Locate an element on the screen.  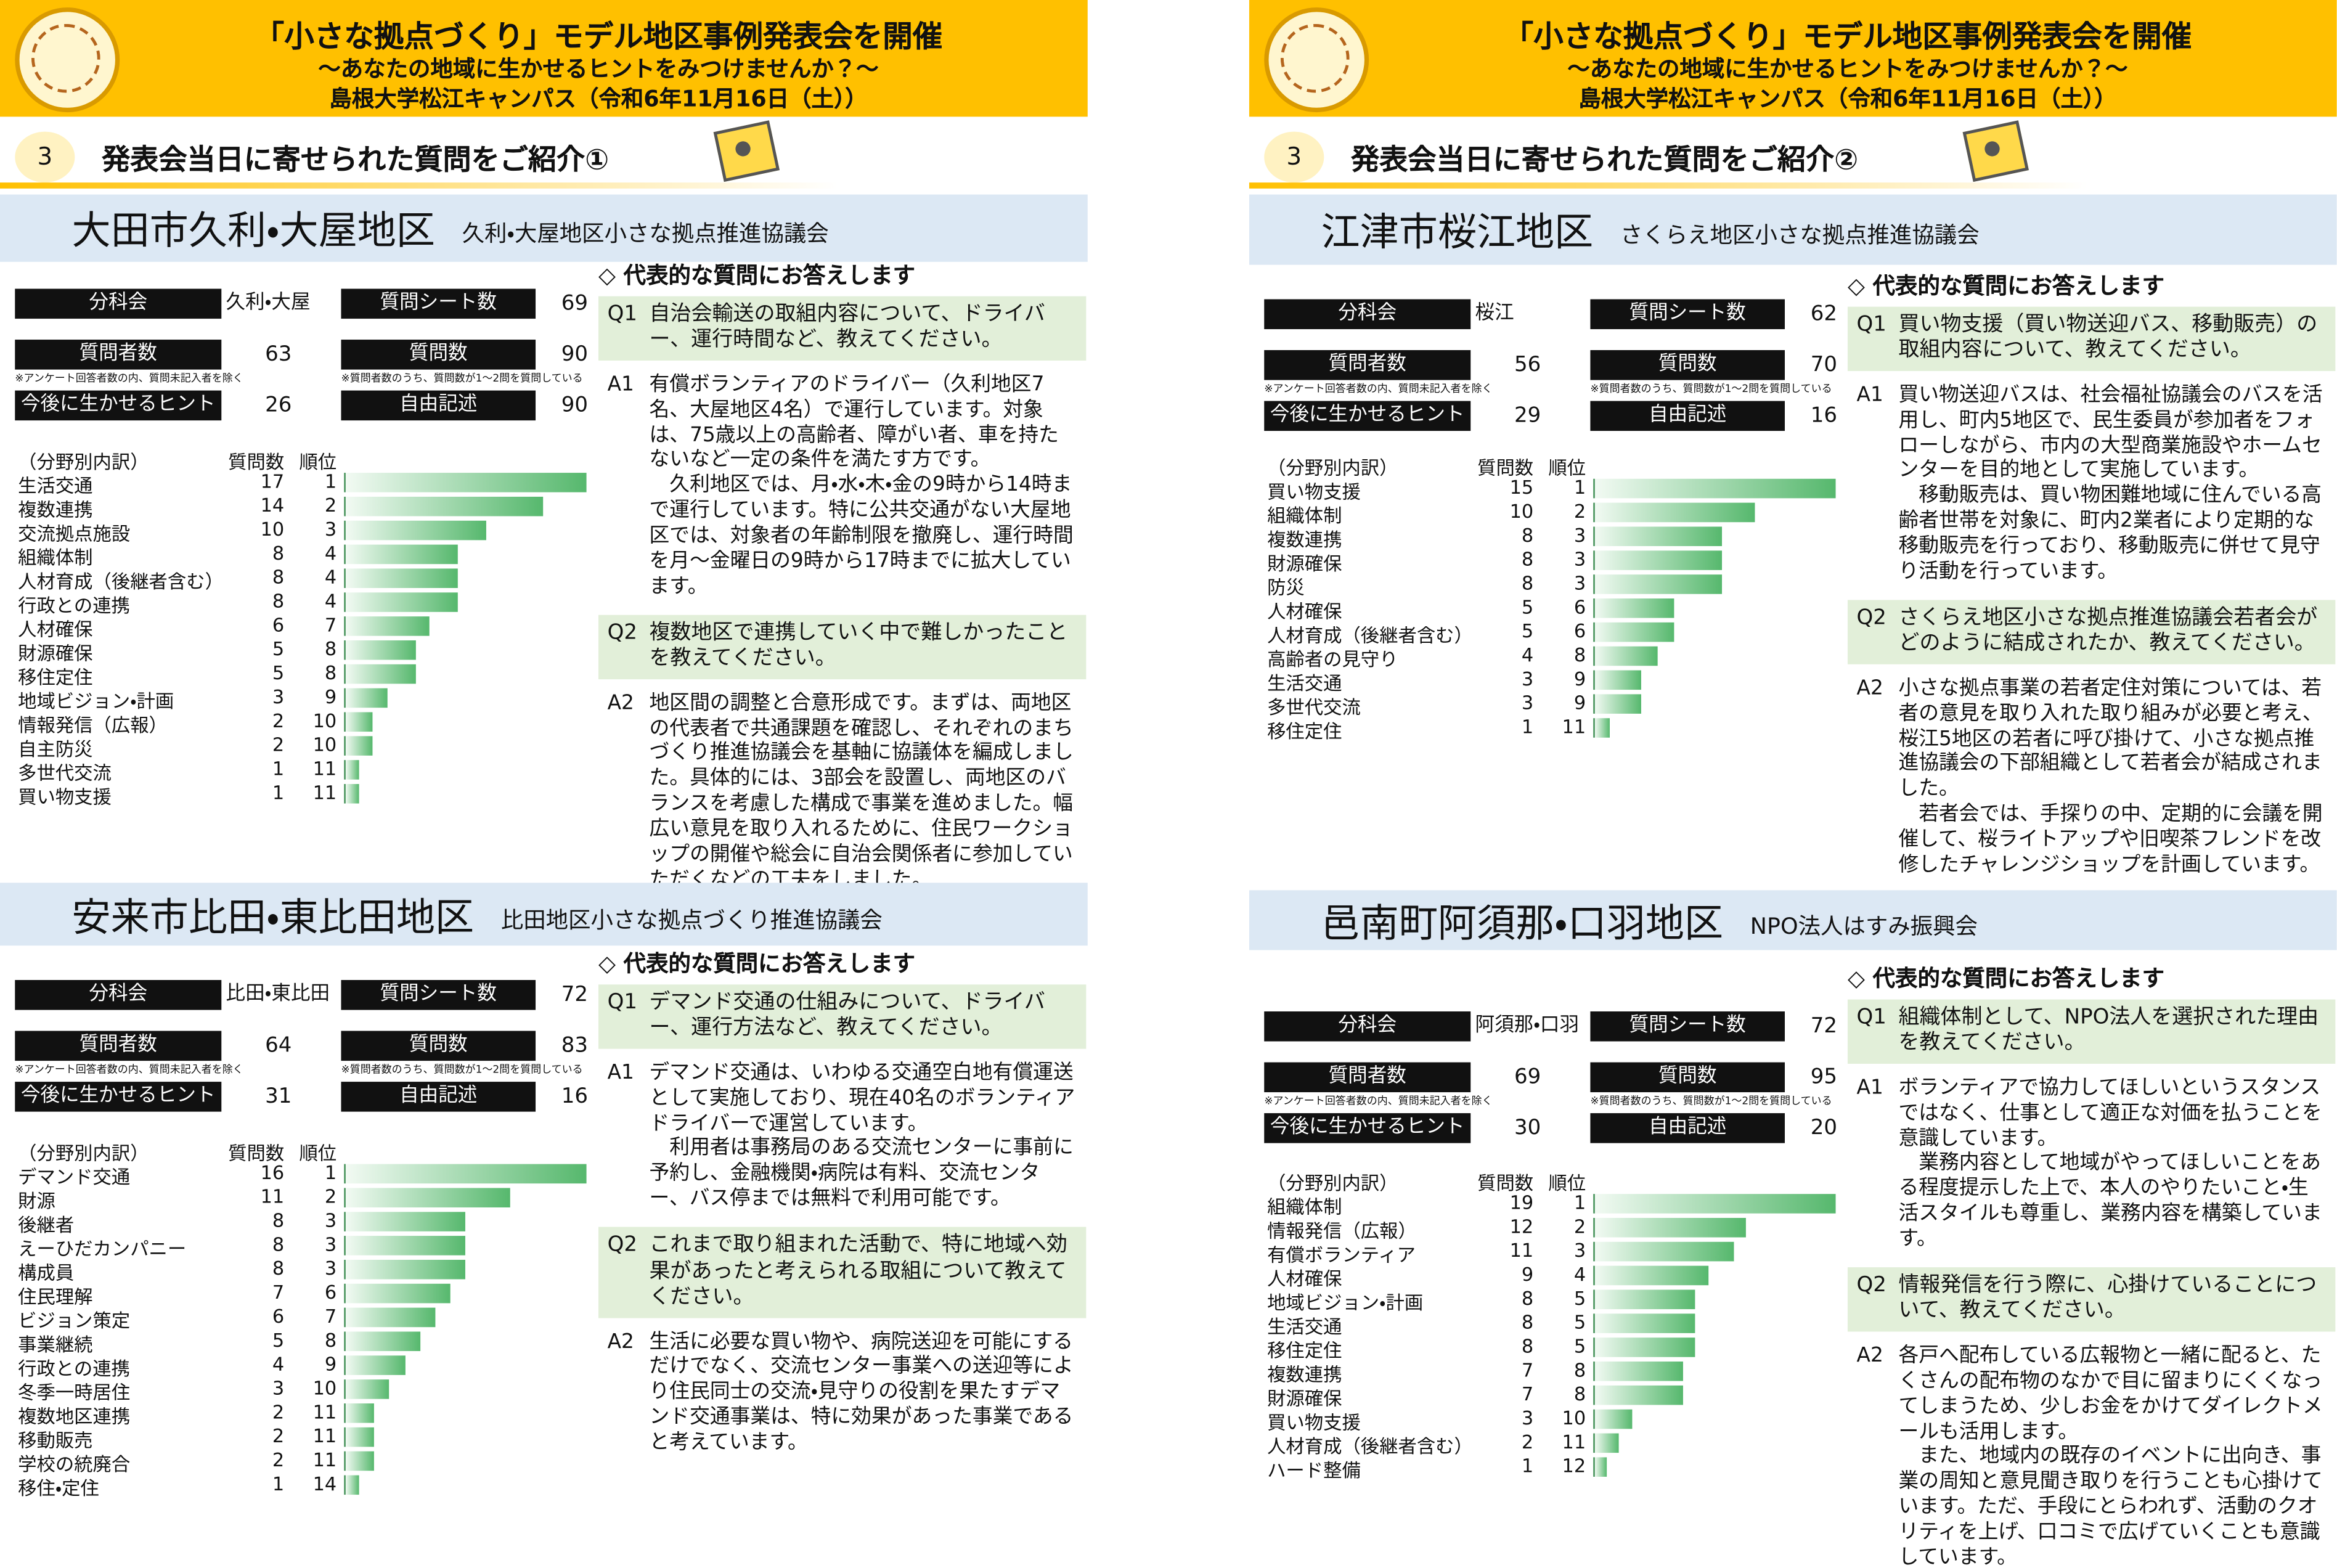
question-text: さくらえ地区小さな拠点推進協議会若者会がどのように結成されたか、教えてください。 is located at coordinates (2108, 630).